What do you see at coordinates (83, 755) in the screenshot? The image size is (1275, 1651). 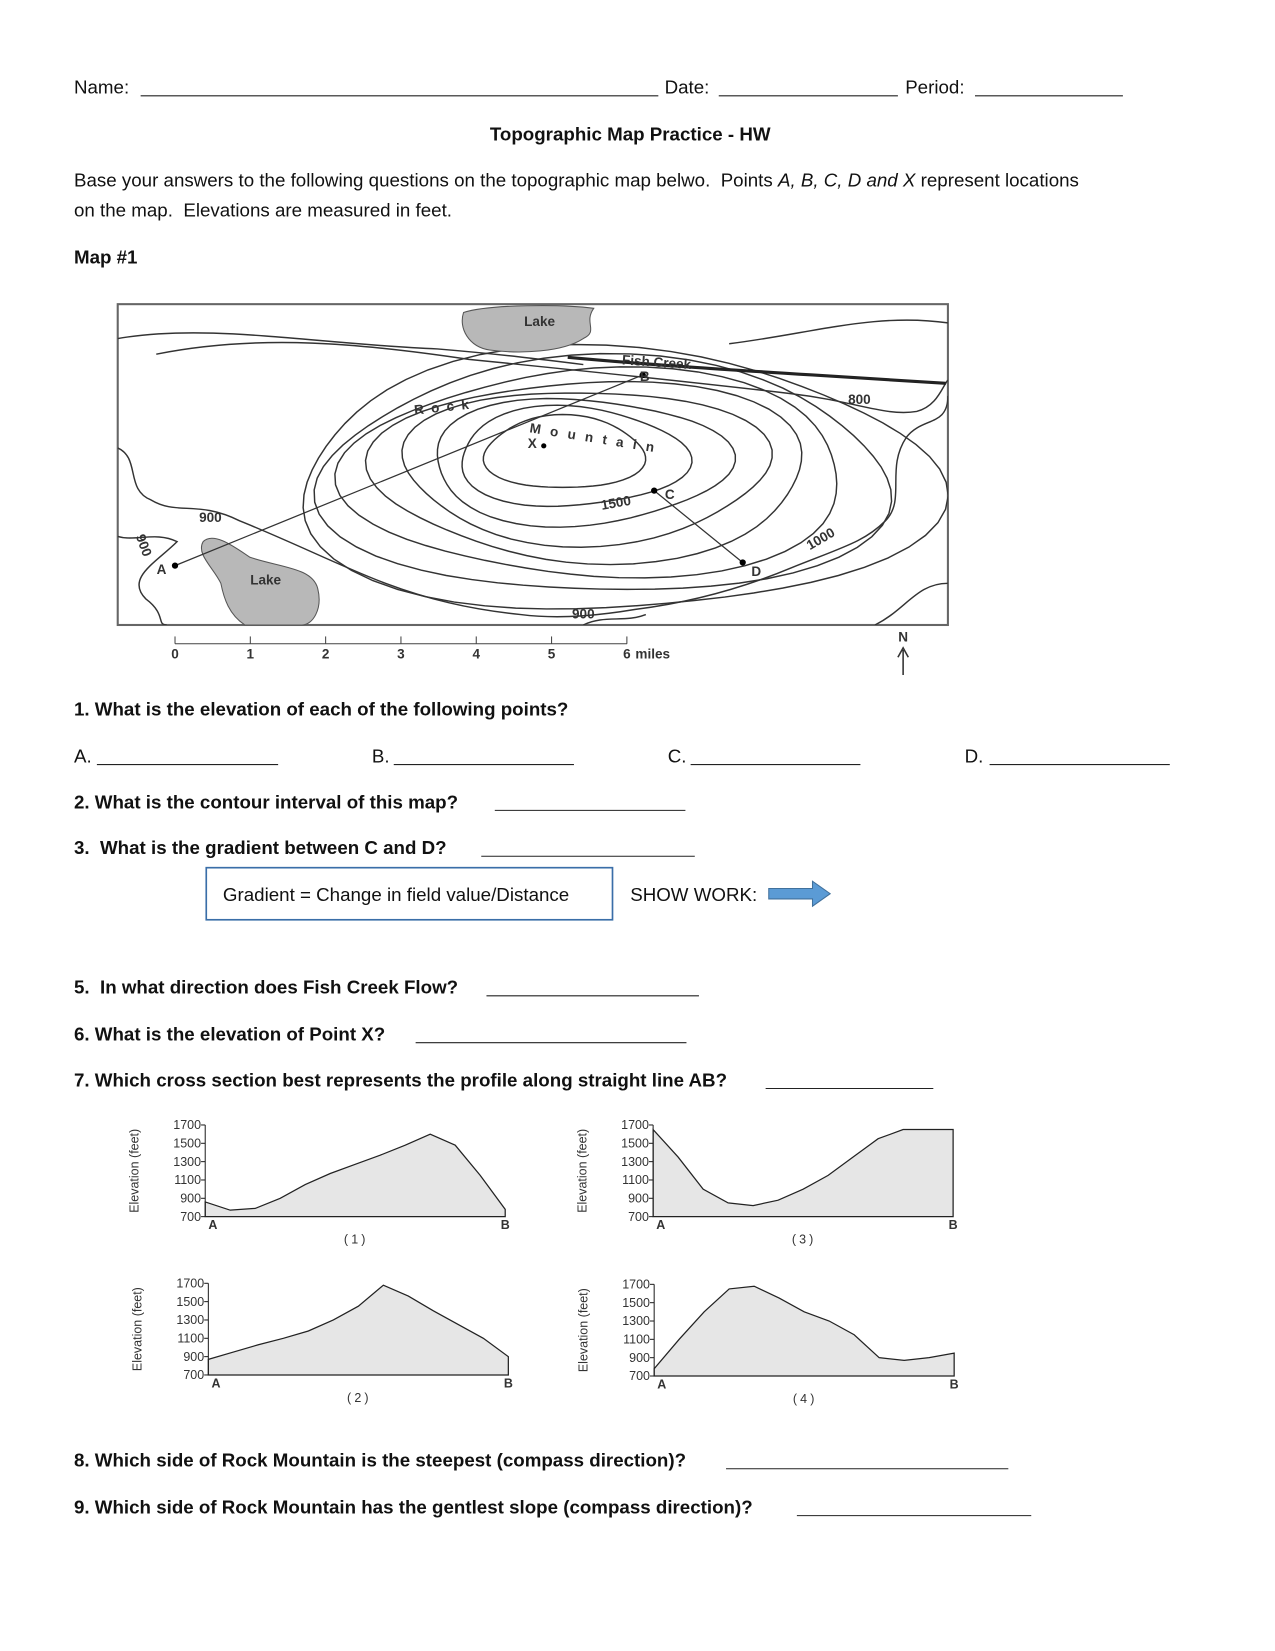 I see `answer-label: A.` at bounding box center [83, 755].